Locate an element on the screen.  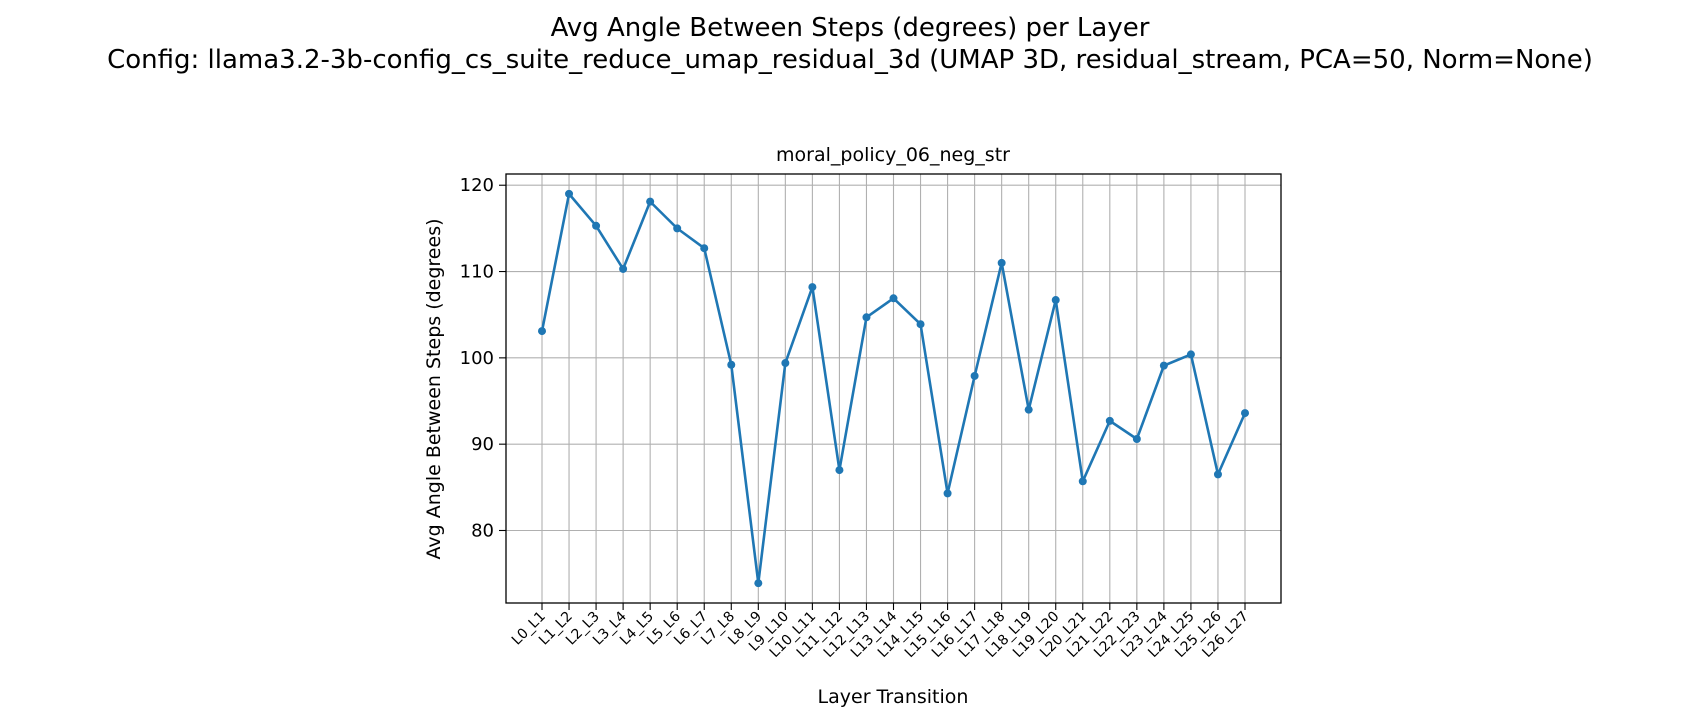
y-tick-label: 120 is located at coordinates (477, 185).